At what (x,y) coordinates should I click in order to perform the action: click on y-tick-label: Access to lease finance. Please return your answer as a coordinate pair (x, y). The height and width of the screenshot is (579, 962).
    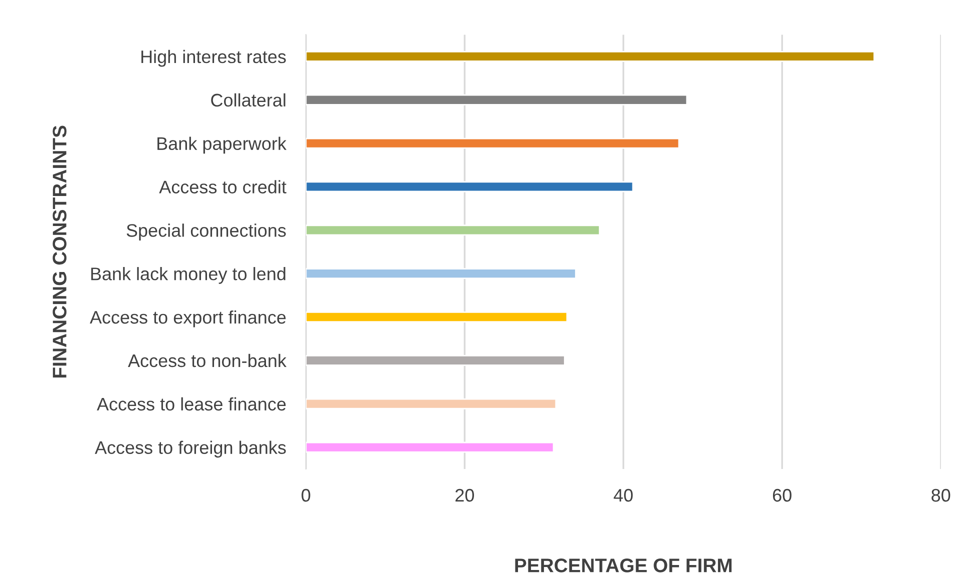
    Looking at the image, I should click on (191, 404).